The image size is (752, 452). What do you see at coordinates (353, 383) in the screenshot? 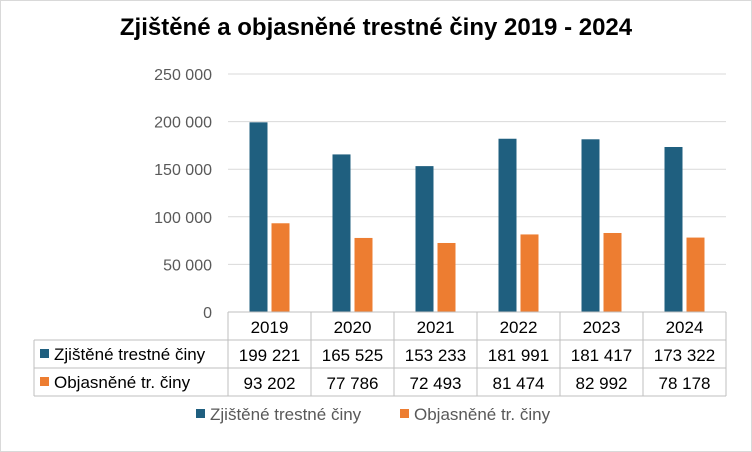
I see `data-label: 77 786` at bounding box center [353, 383].